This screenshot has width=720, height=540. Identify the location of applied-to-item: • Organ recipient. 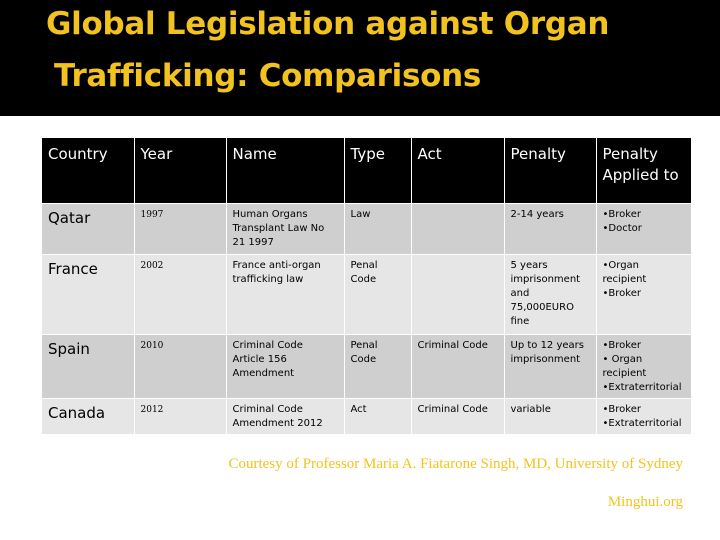
(624, 366).